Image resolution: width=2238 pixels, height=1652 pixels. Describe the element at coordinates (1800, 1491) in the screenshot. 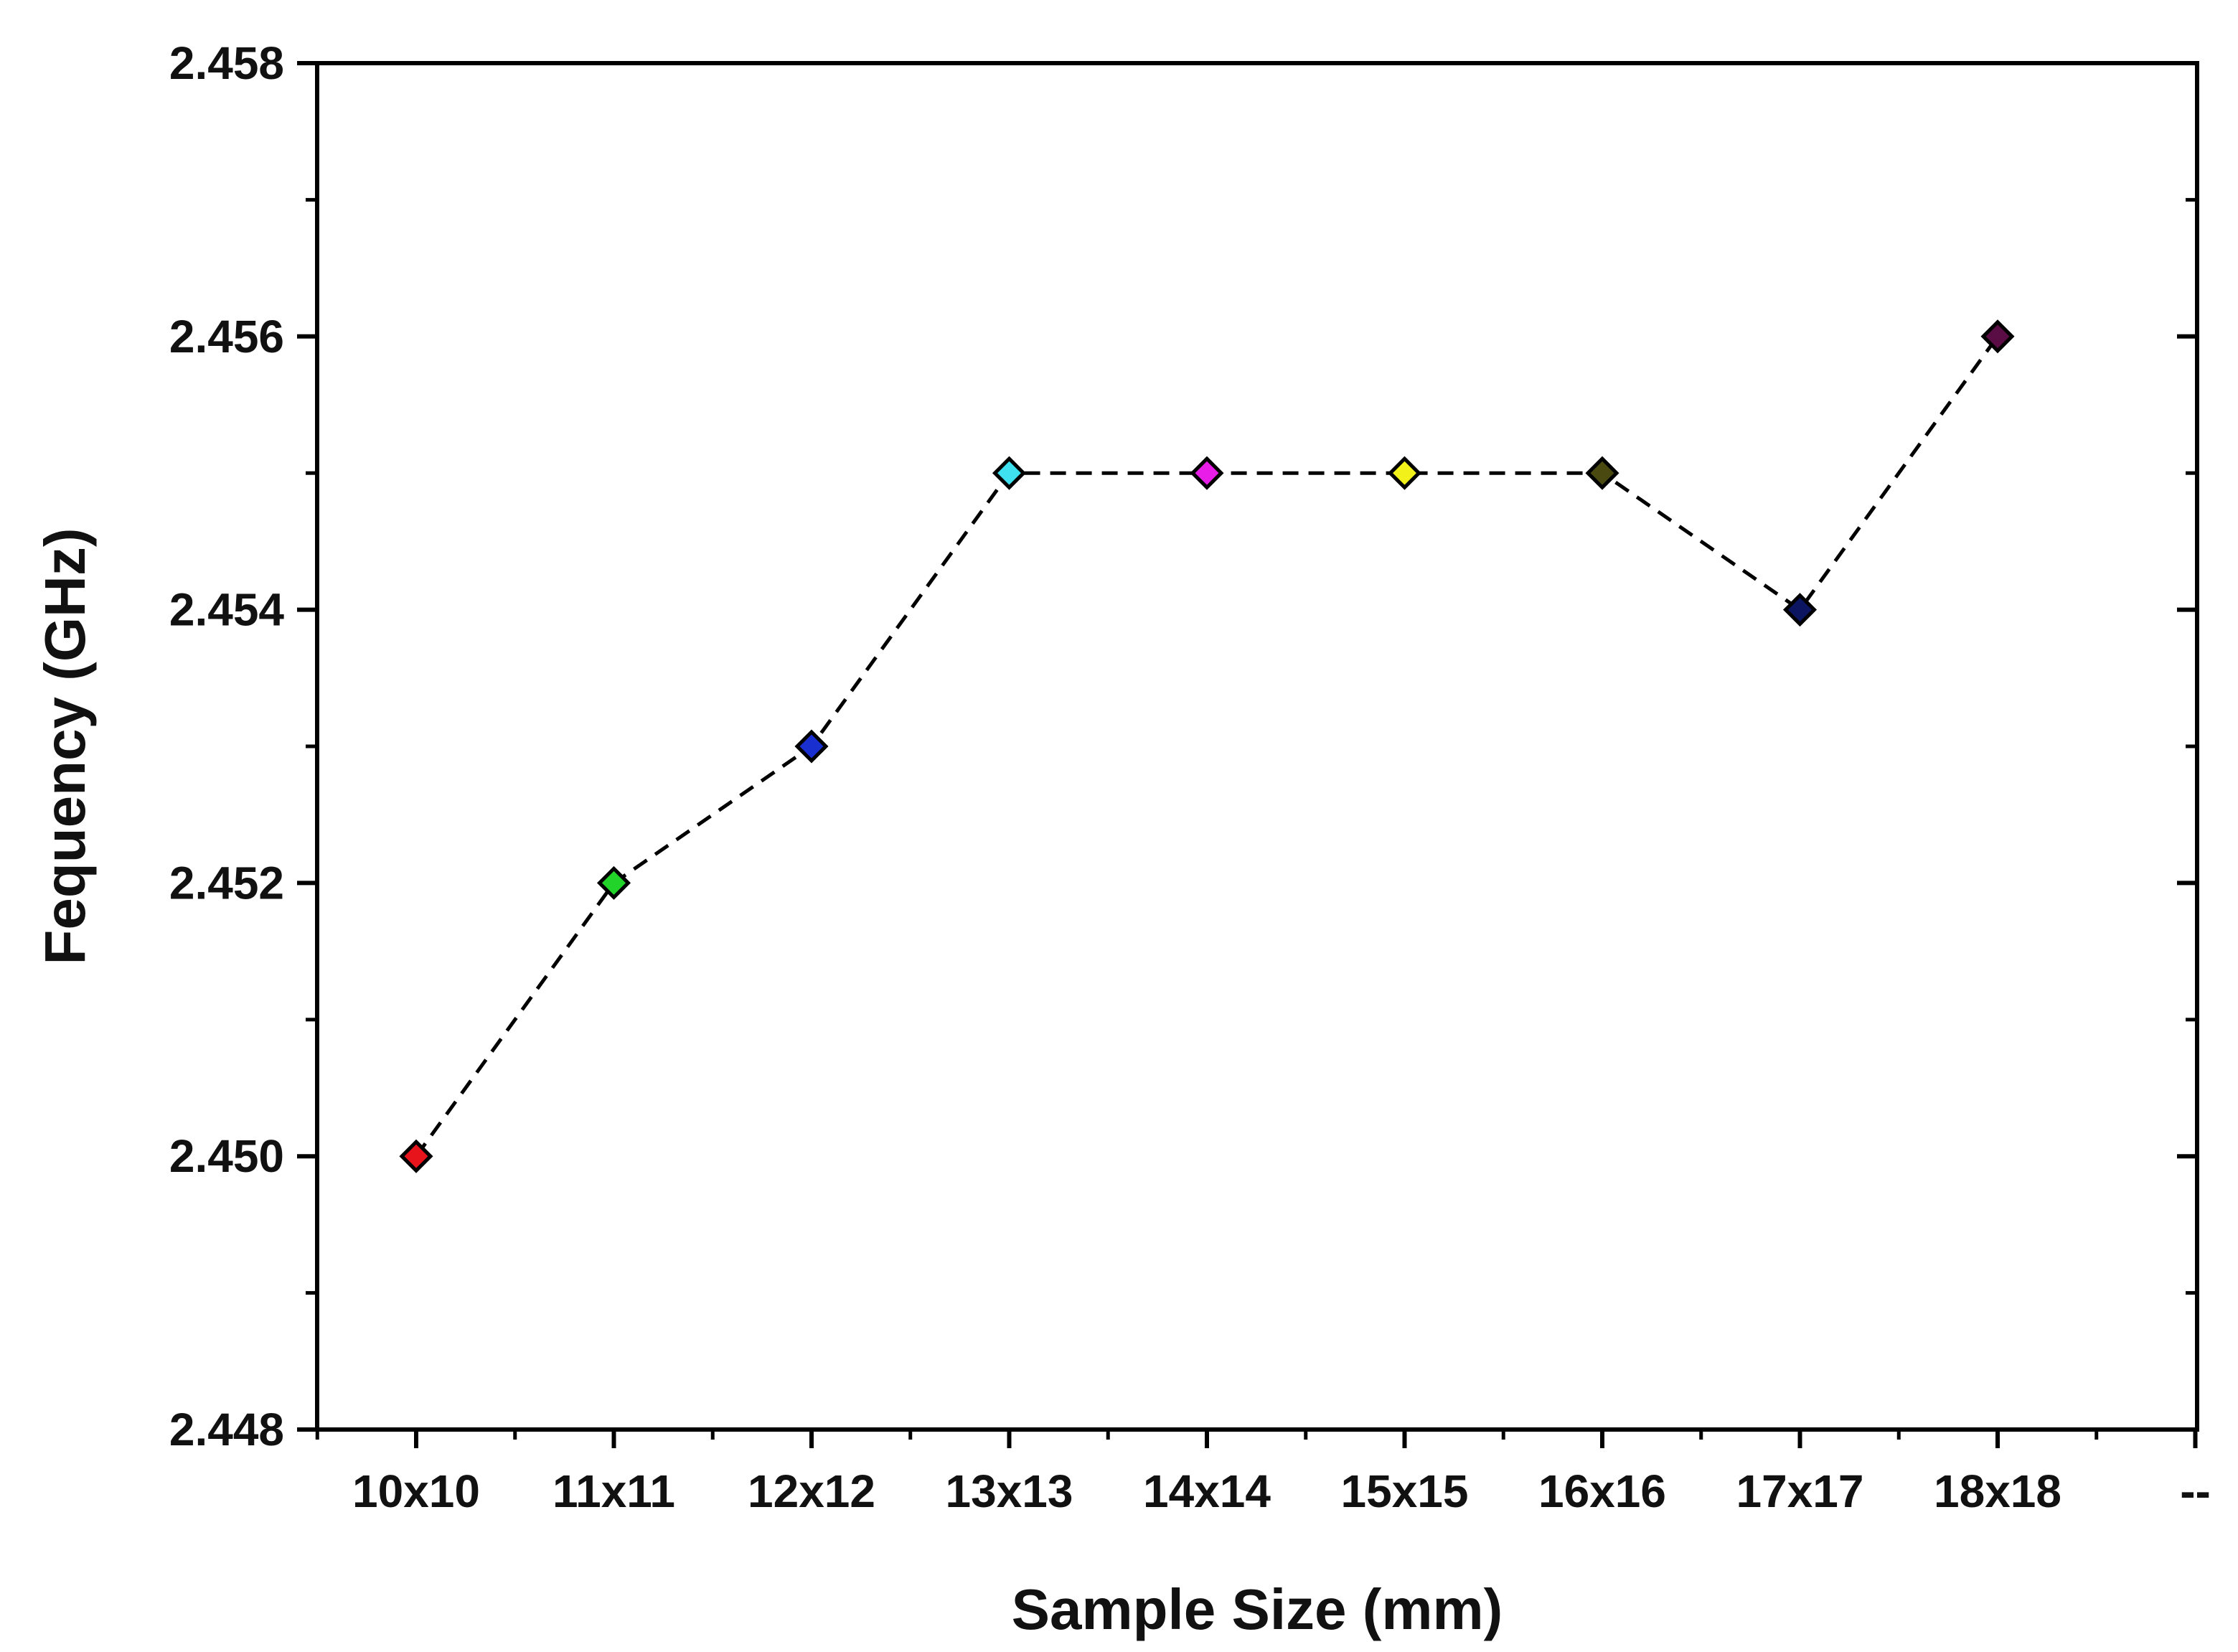

I see `x-tick-label: 17x17` at that location.